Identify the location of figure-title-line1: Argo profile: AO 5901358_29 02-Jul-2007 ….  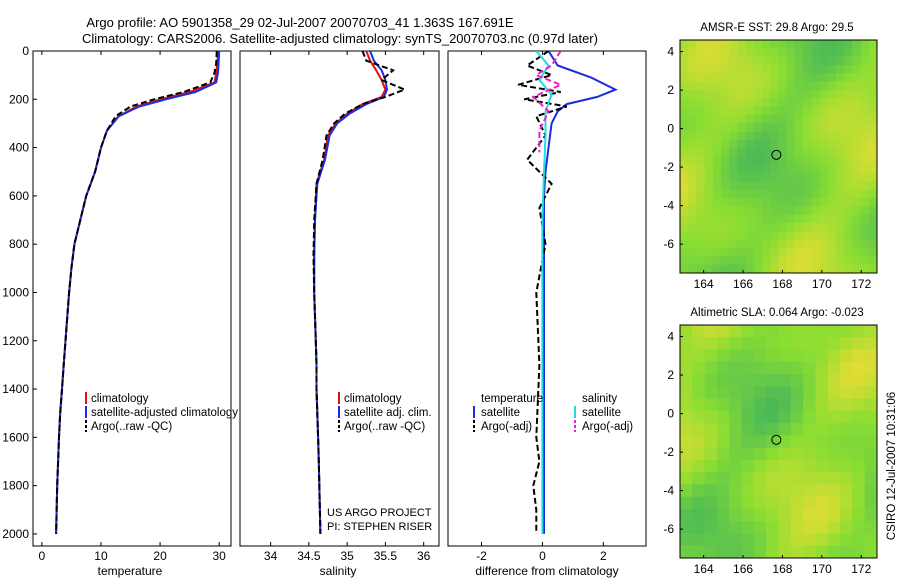
(300, 22).